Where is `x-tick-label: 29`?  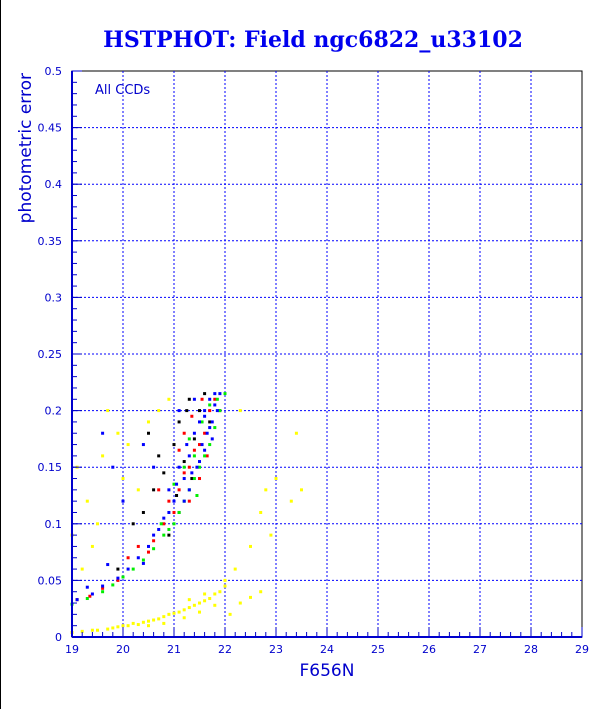 x-tick-label: 29 is located at coordinates (582, 649).